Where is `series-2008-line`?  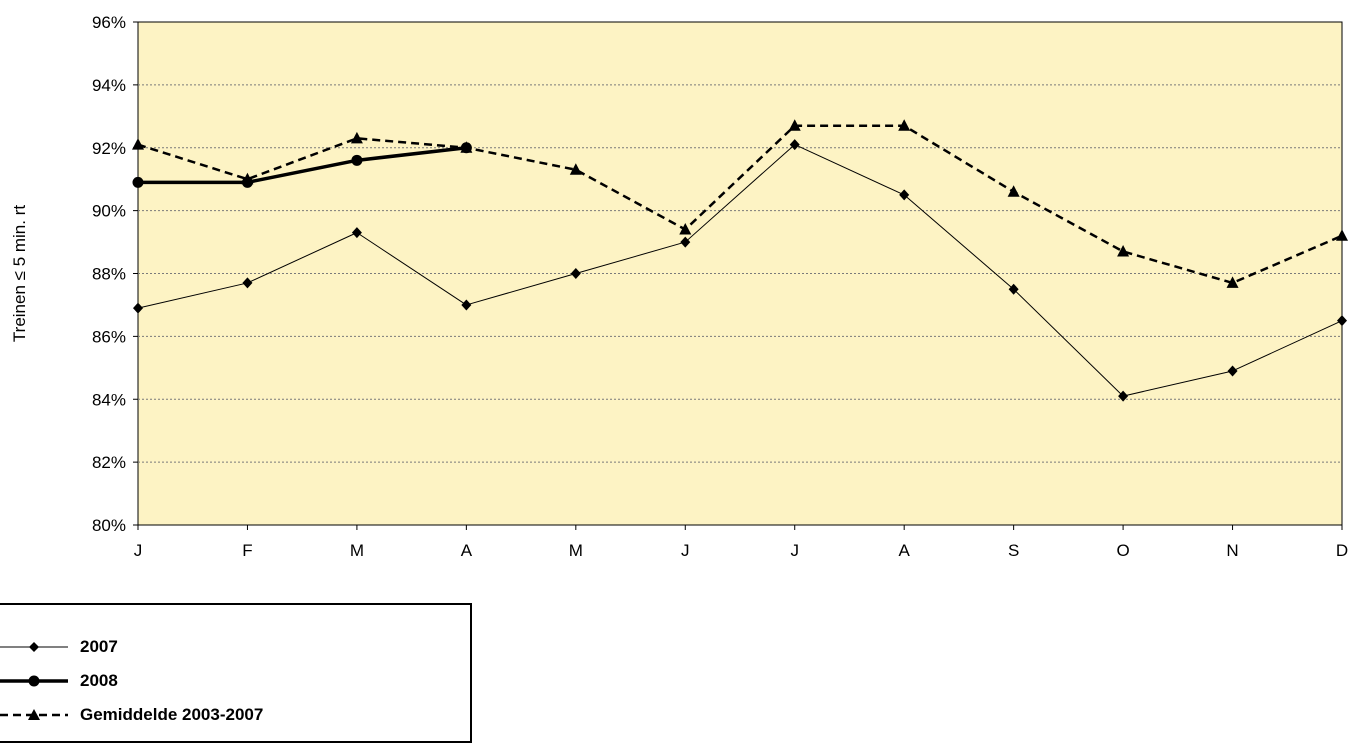 series-2008-line is located at coordinates (302, 165).